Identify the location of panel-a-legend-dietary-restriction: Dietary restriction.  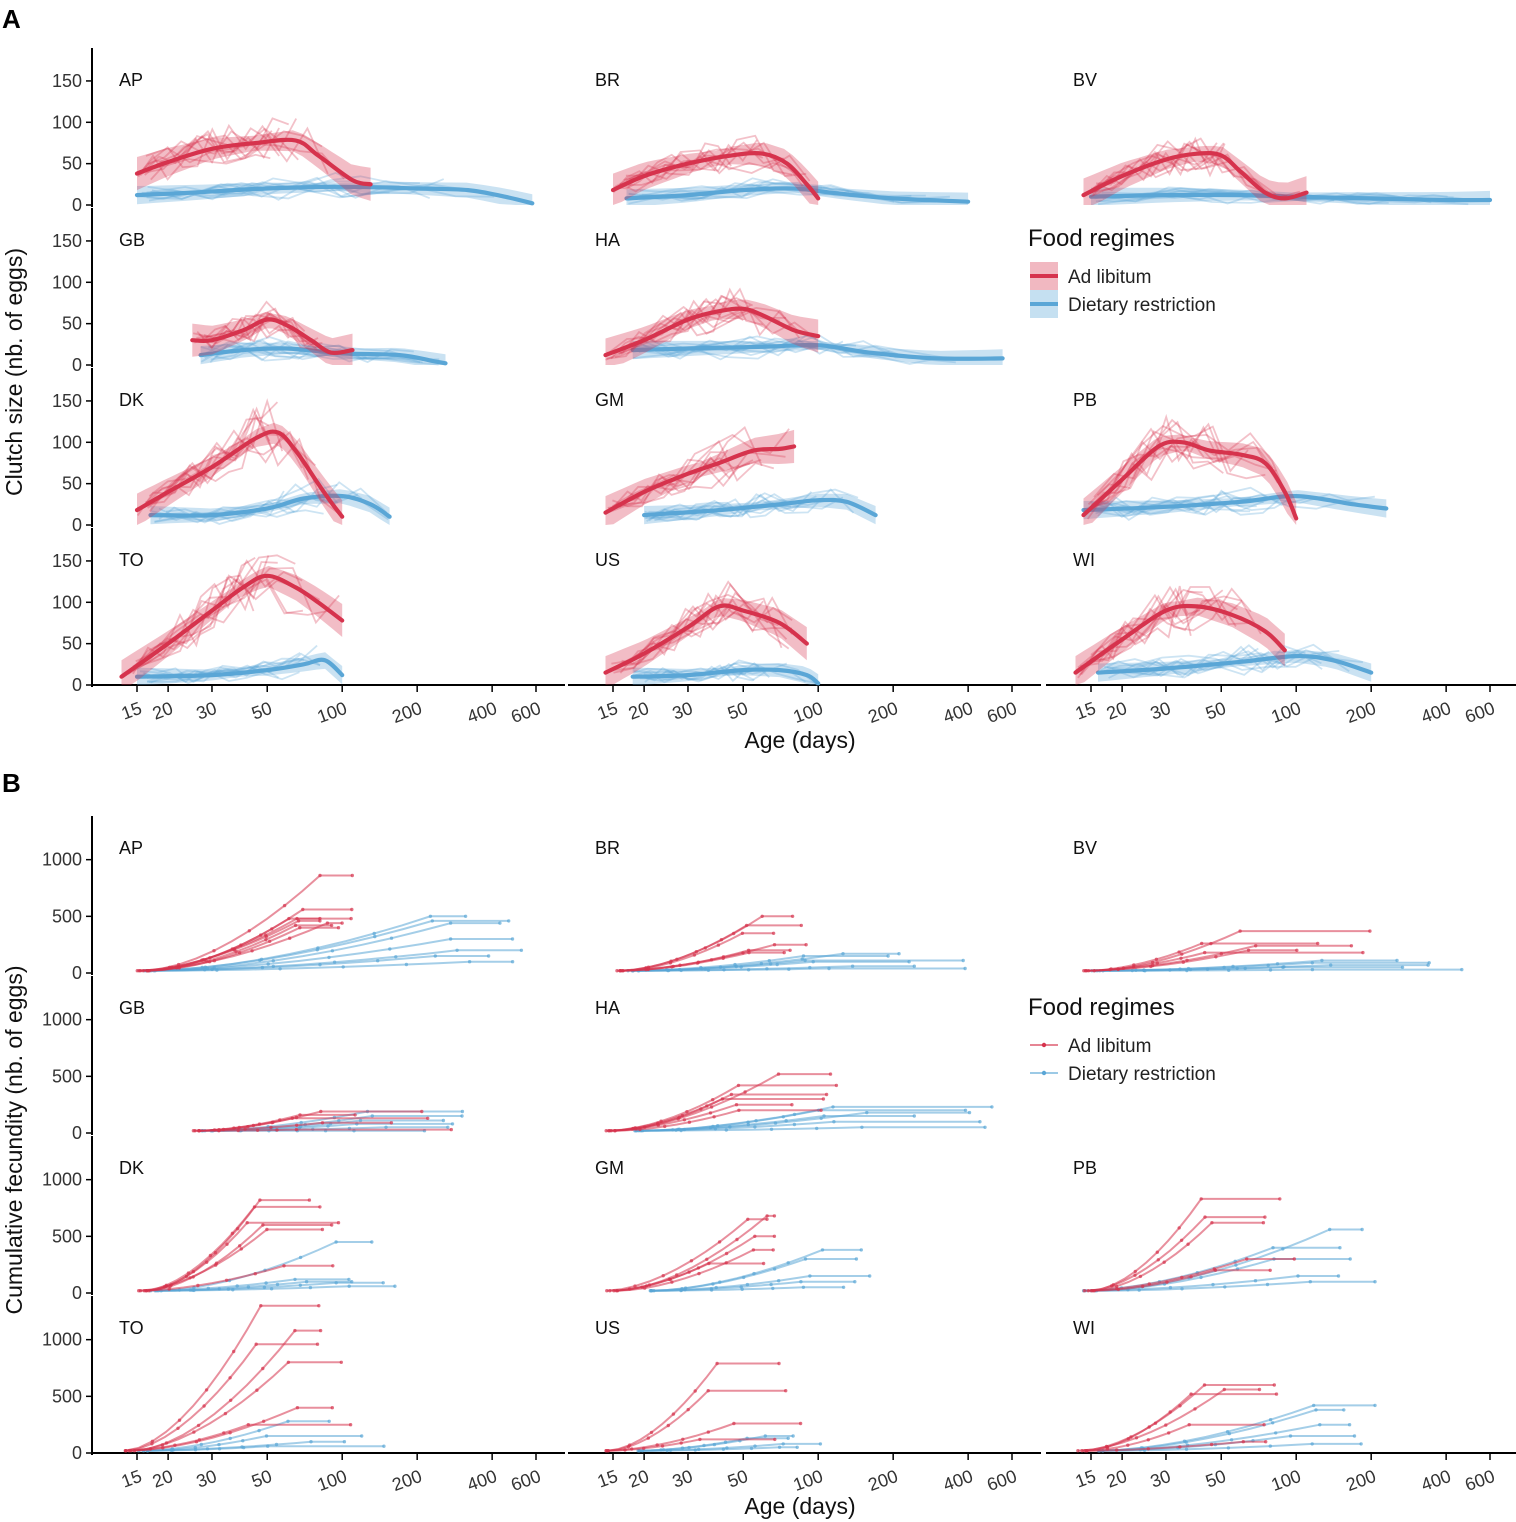
(1142, 305).